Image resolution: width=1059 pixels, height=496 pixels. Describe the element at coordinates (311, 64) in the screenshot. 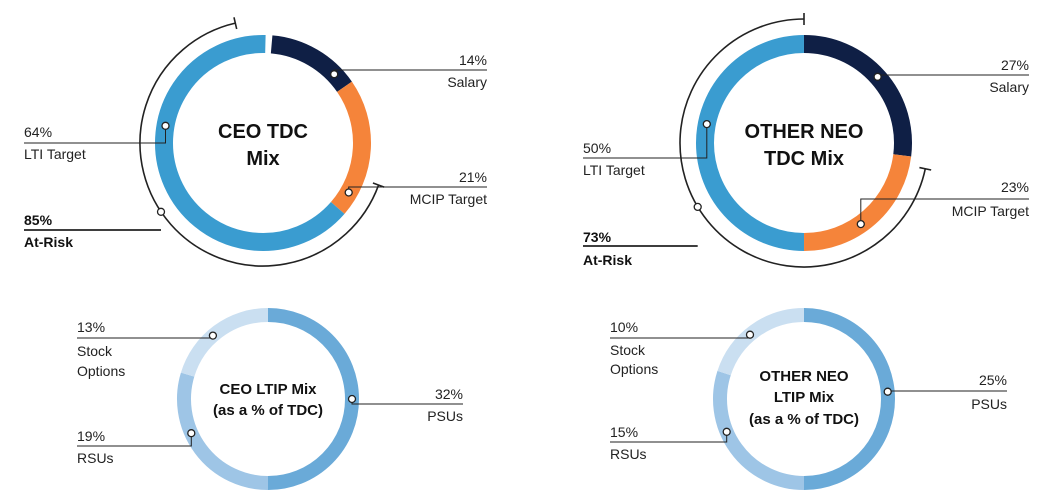

I see `donut-segment-salary` at that location.